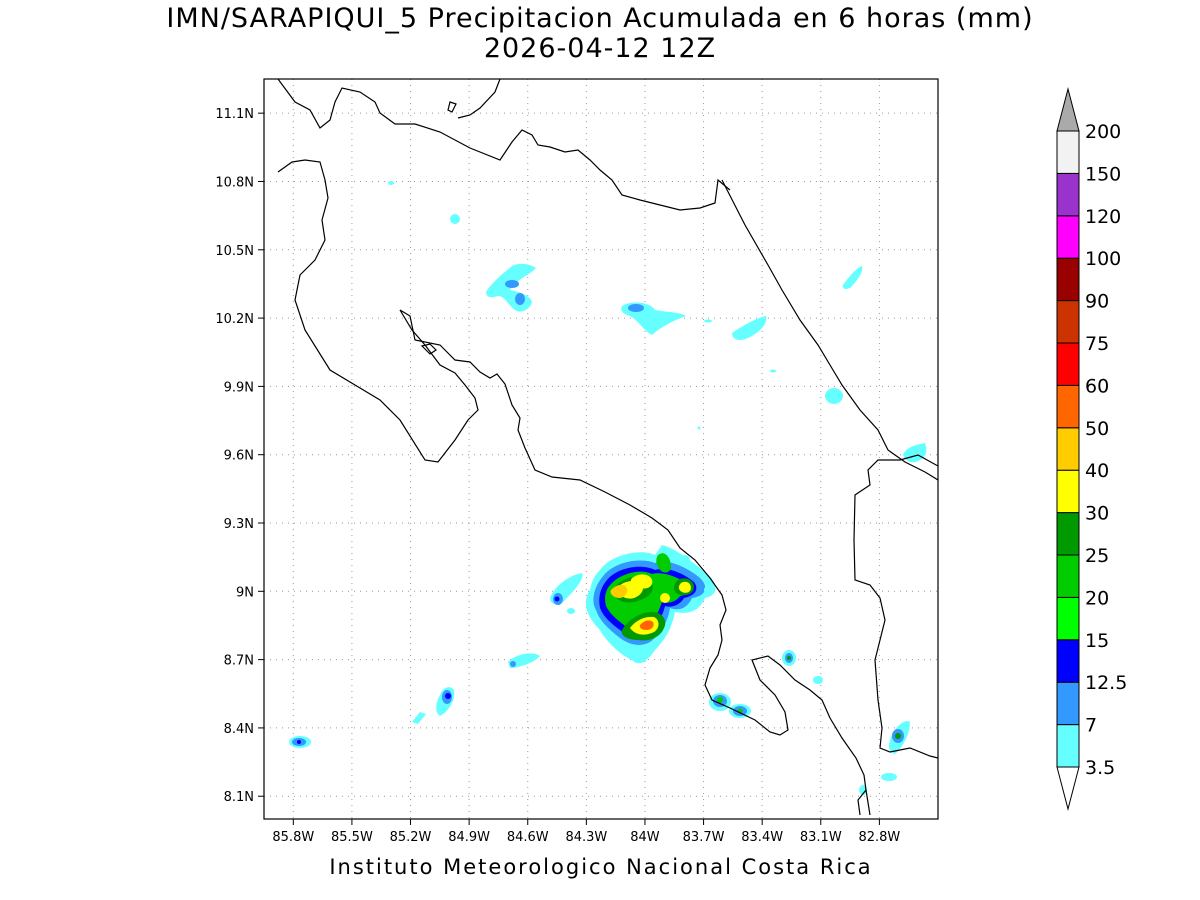 The image size is (1200, 900). What do you see at coordinates (1103, 174) in the screenshot?
I see `colorbar-level-label: 150` at bounding box center [1103, 174].